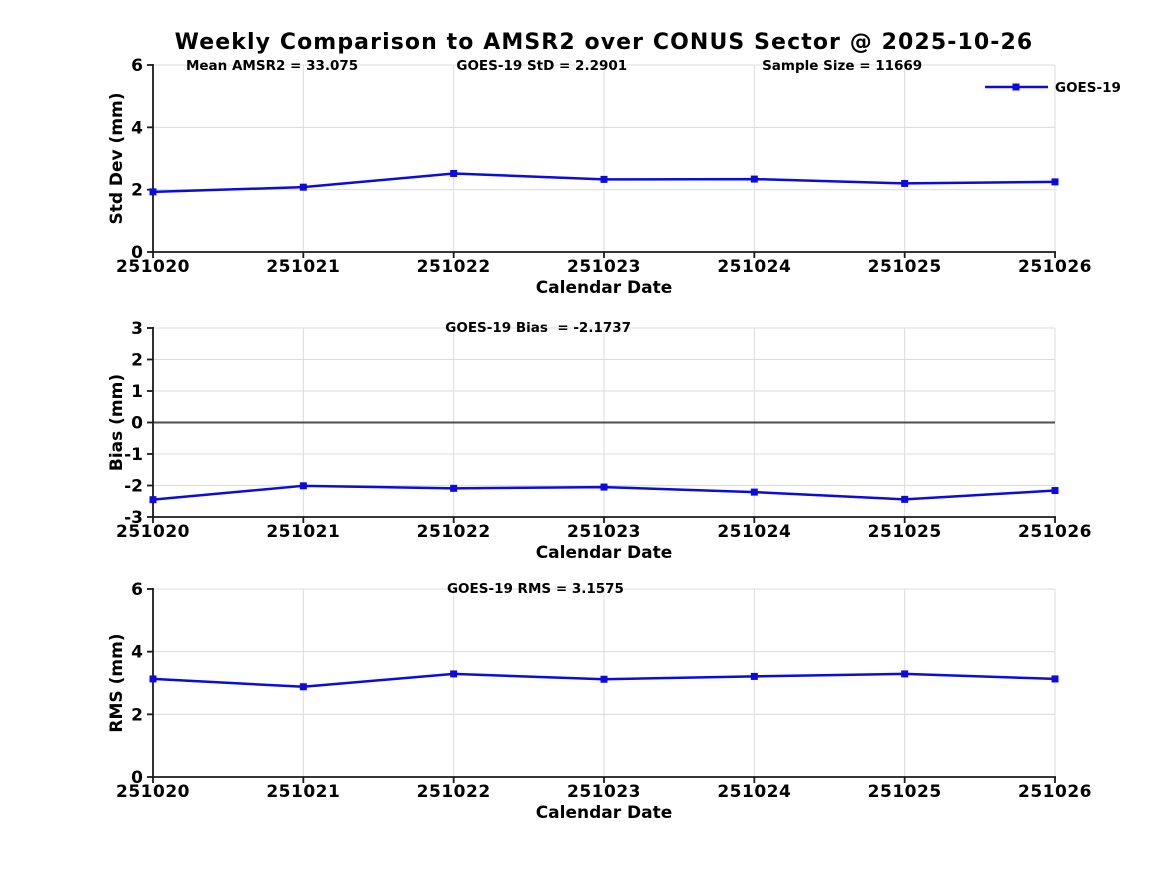  Describe the element at coordinates (137, 392) in the screenshot. I see `y-tick-label: 1` at that location.